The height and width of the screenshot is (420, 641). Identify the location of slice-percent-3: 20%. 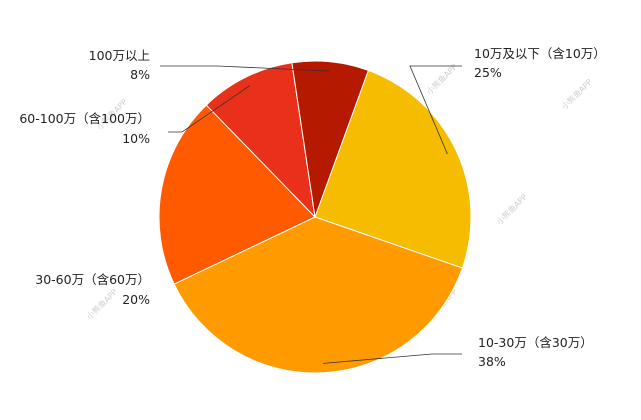
(136, 299).